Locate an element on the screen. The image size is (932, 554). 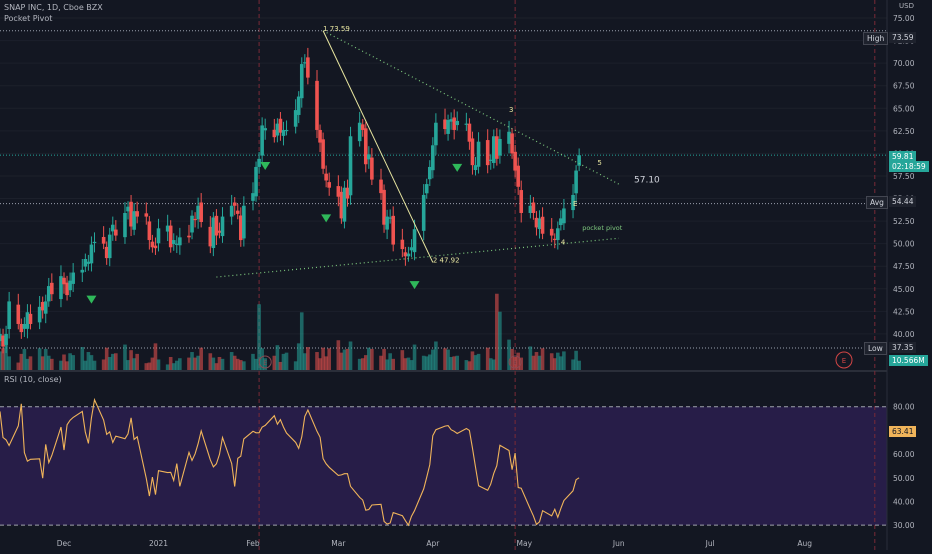
wave-line is located at coordinates (378, 146).